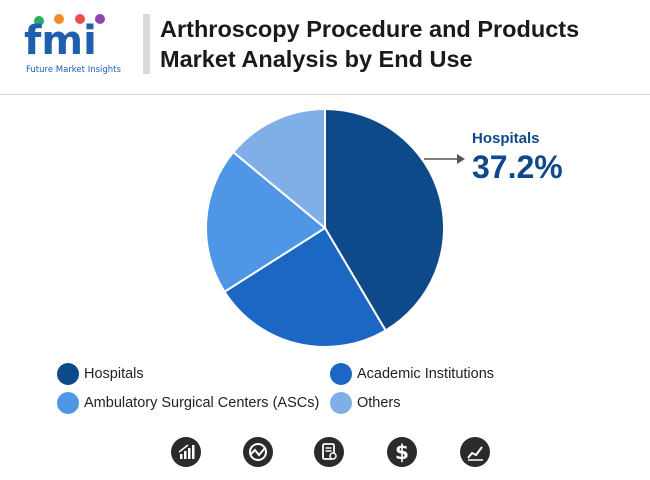 This screenshot has height=480, width=650. What do you see at coordinates (316, 59) in the screenshot?
I see `title-line-2: Market Analysis by End Use` at bounding box center [316, 59].